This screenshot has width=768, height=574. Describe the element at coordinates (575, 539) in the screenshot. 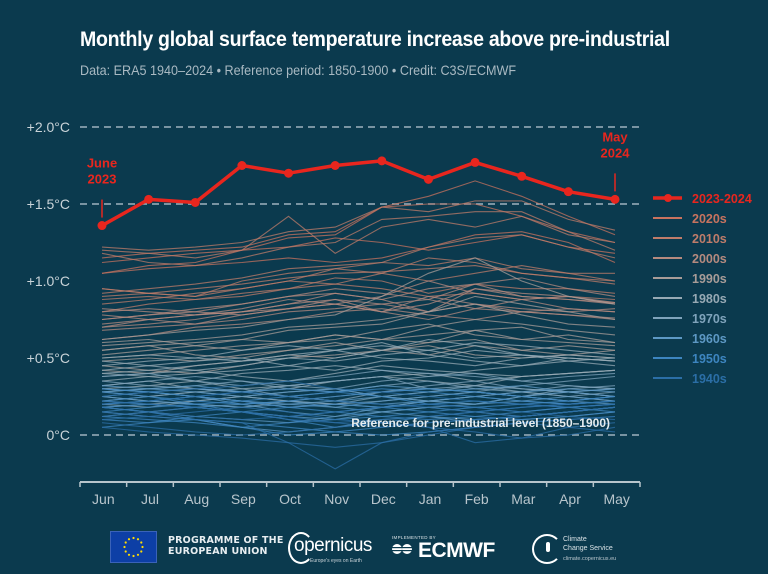

I see `c3s-line-1: Climate` at that location.